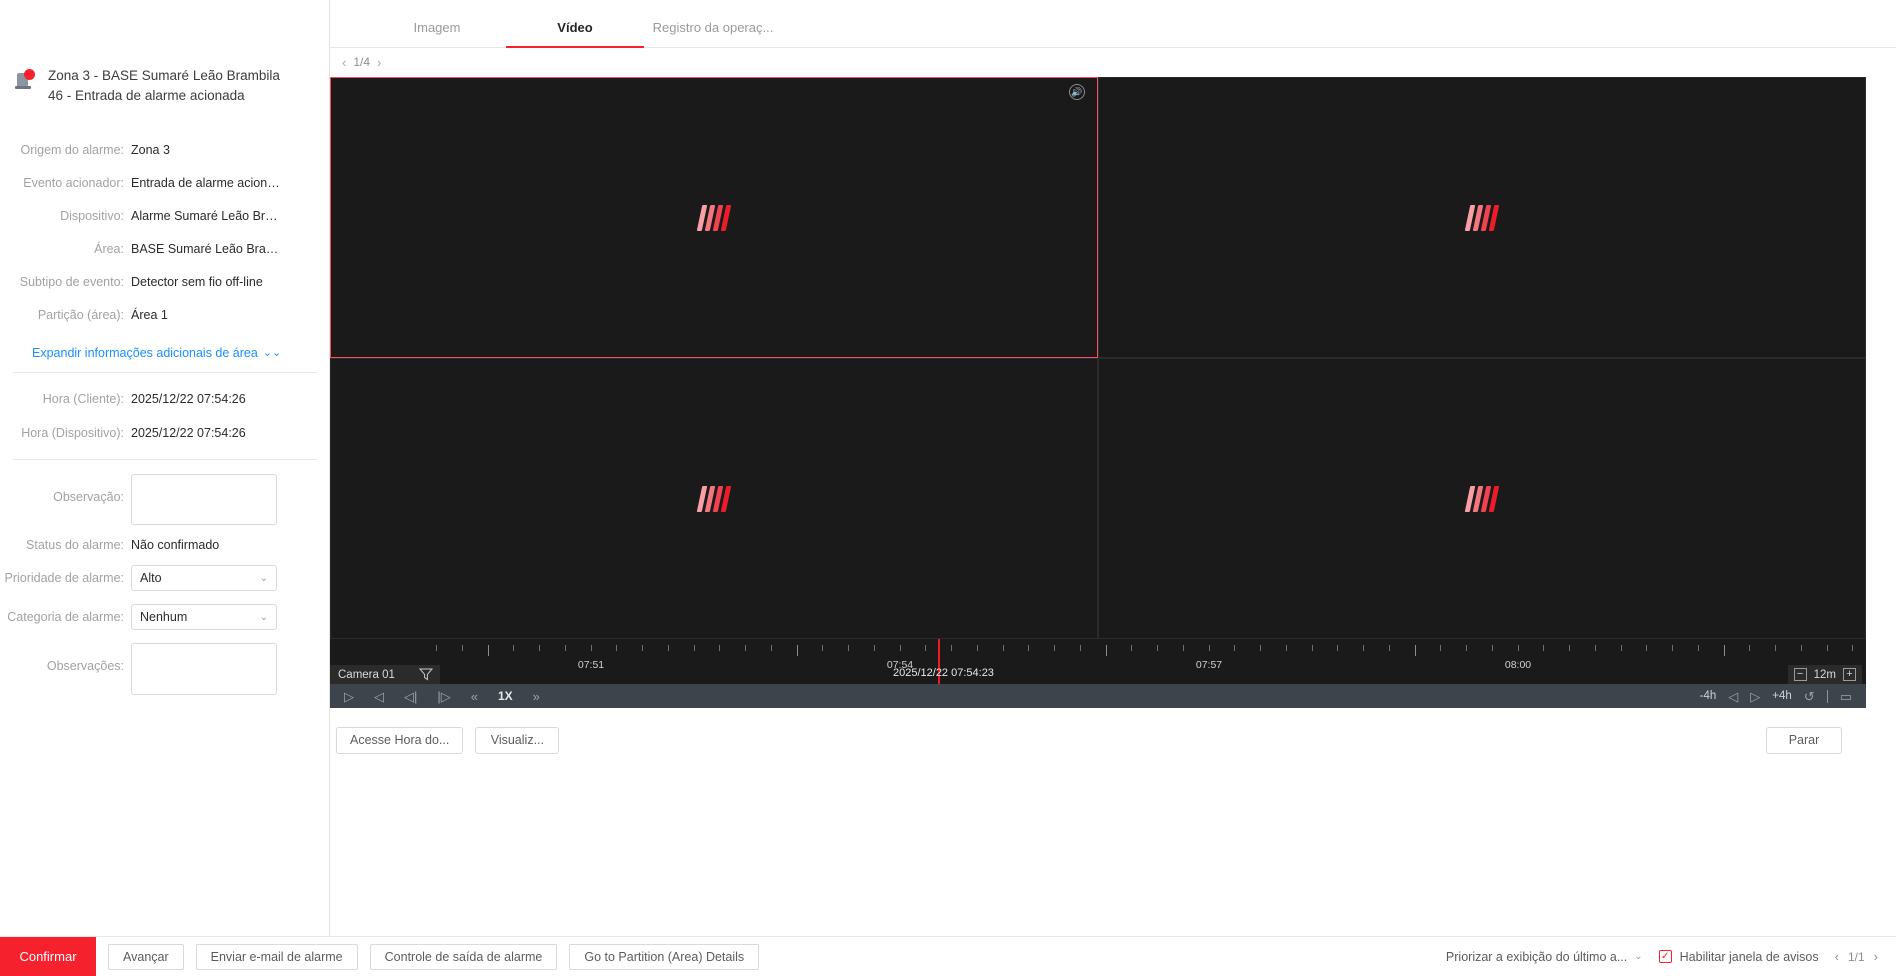  Describe the element at coordinates (197, 282) in the screenshot. I see `detail-value: Detector sem fio off-line` at that location.